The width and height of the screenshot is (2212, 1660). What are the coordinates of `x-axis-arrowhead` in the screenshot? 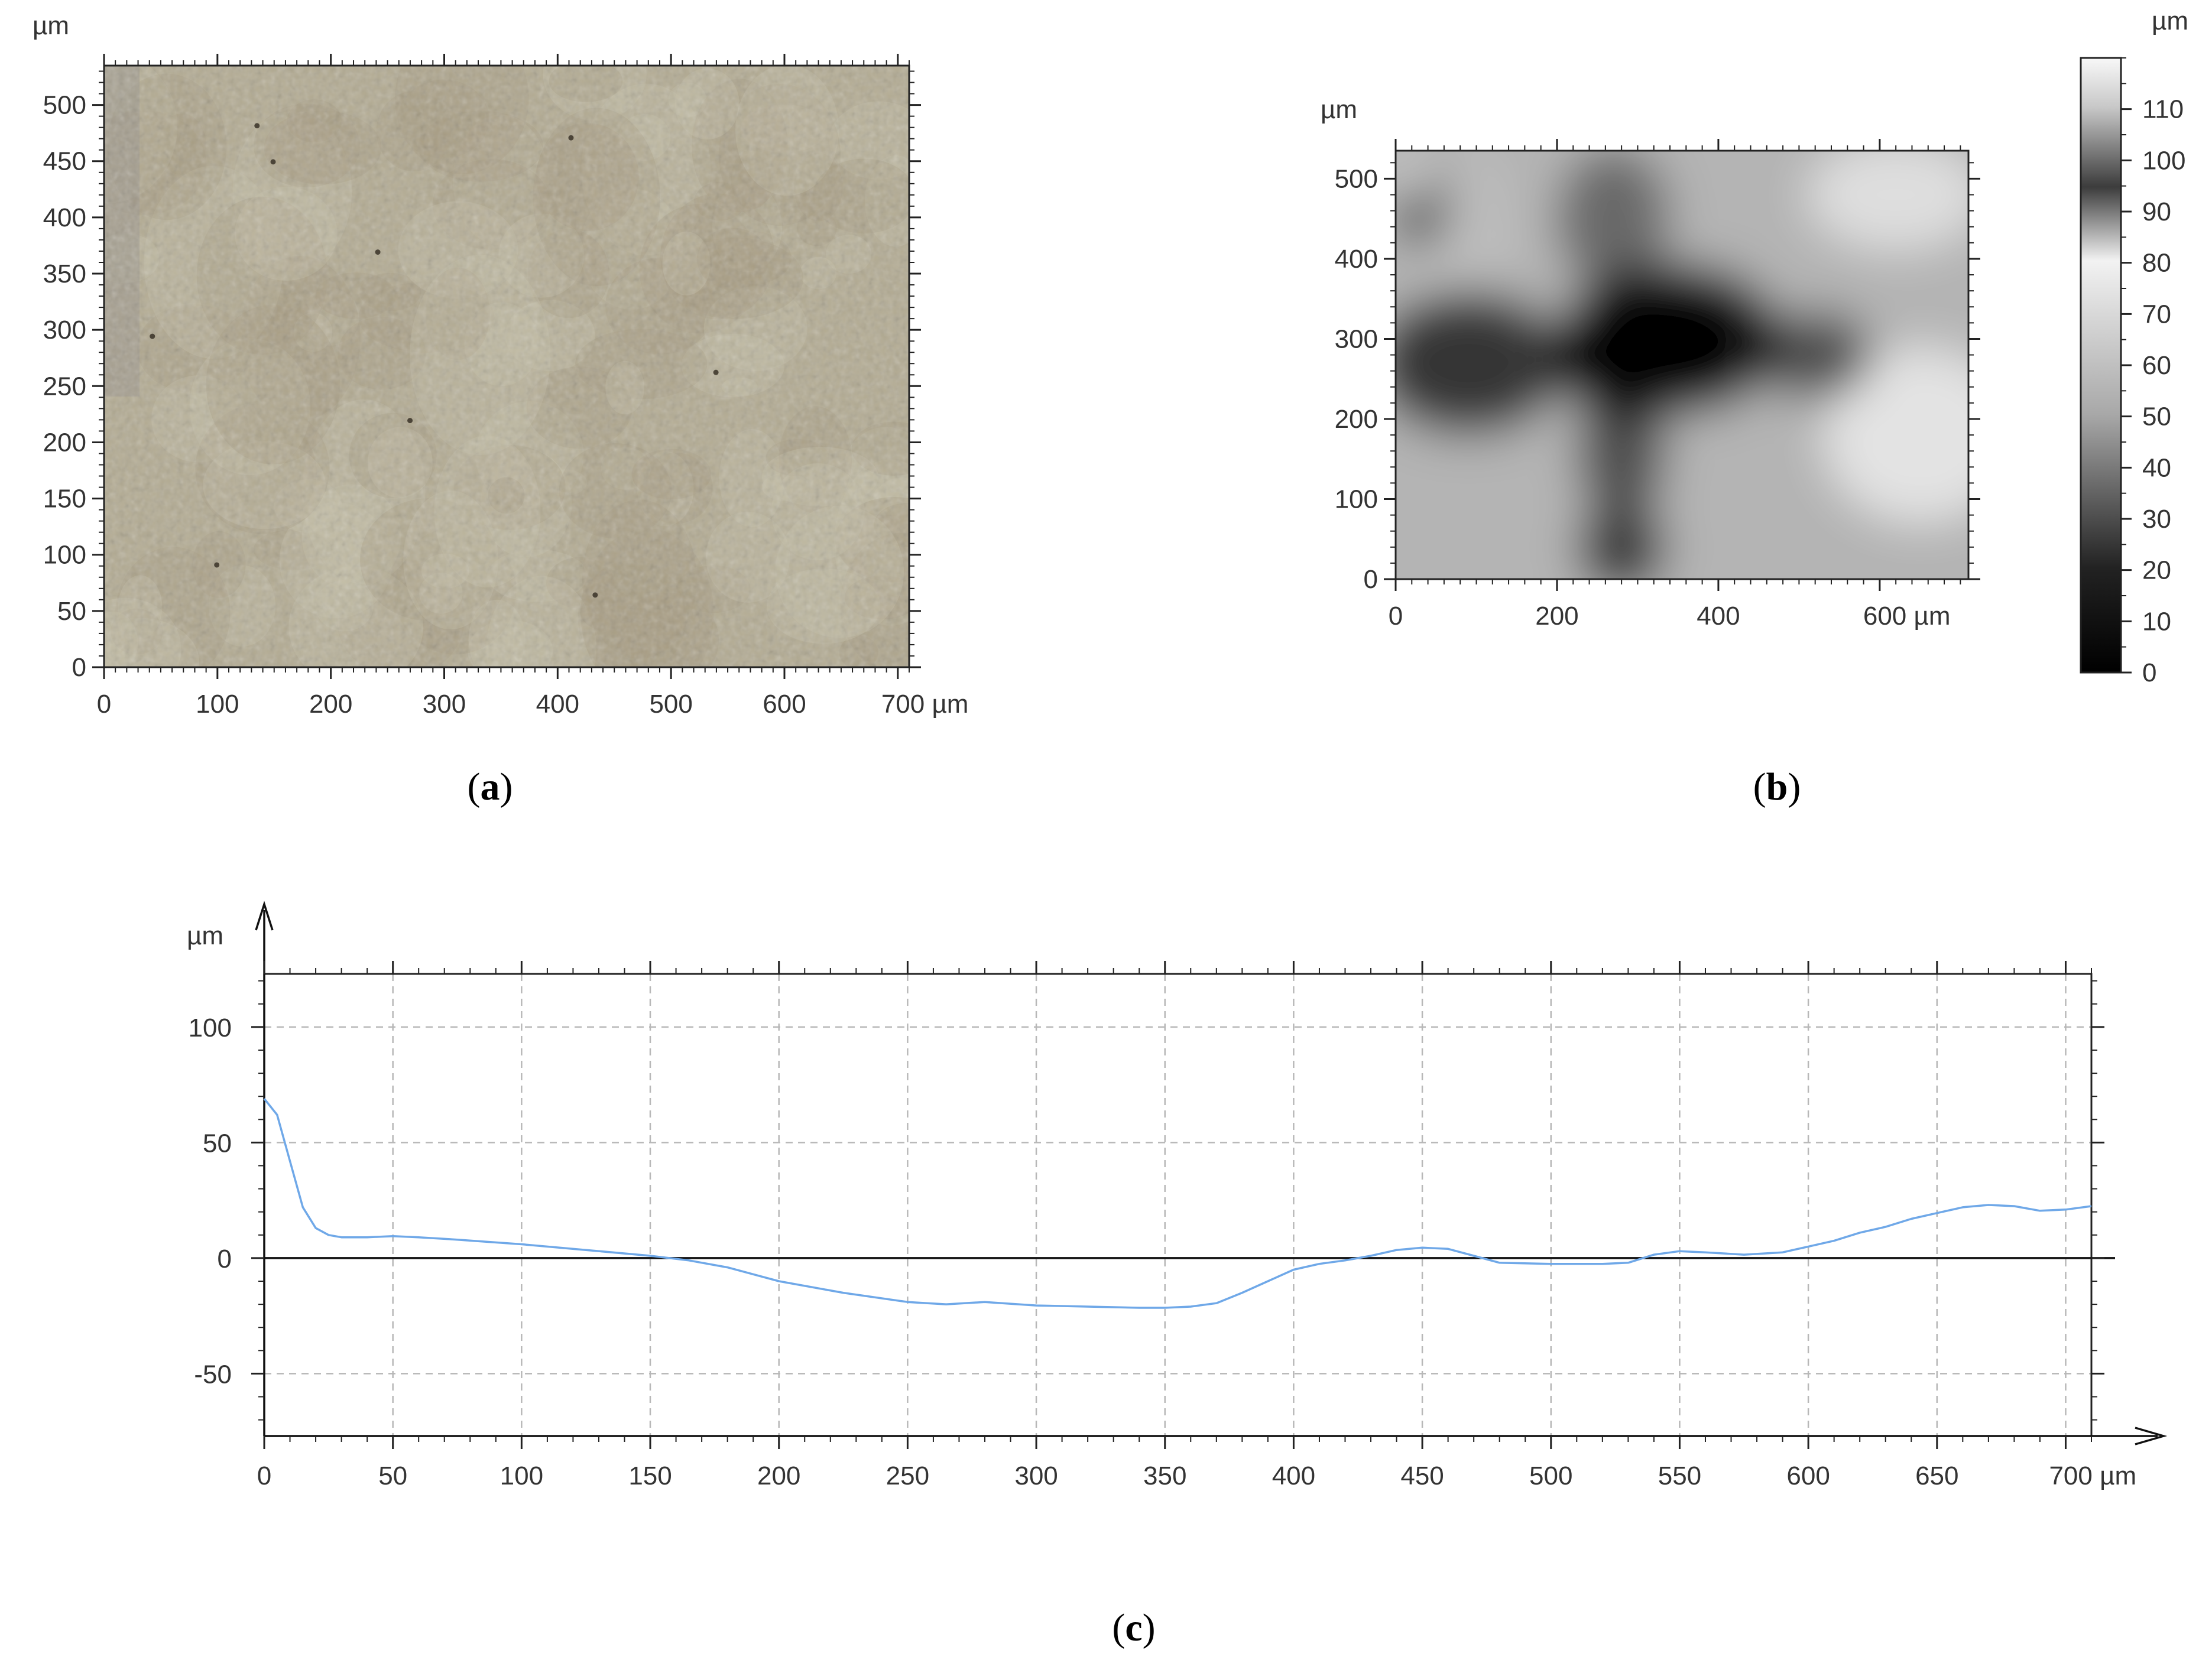 It's located at (2151, 1436).